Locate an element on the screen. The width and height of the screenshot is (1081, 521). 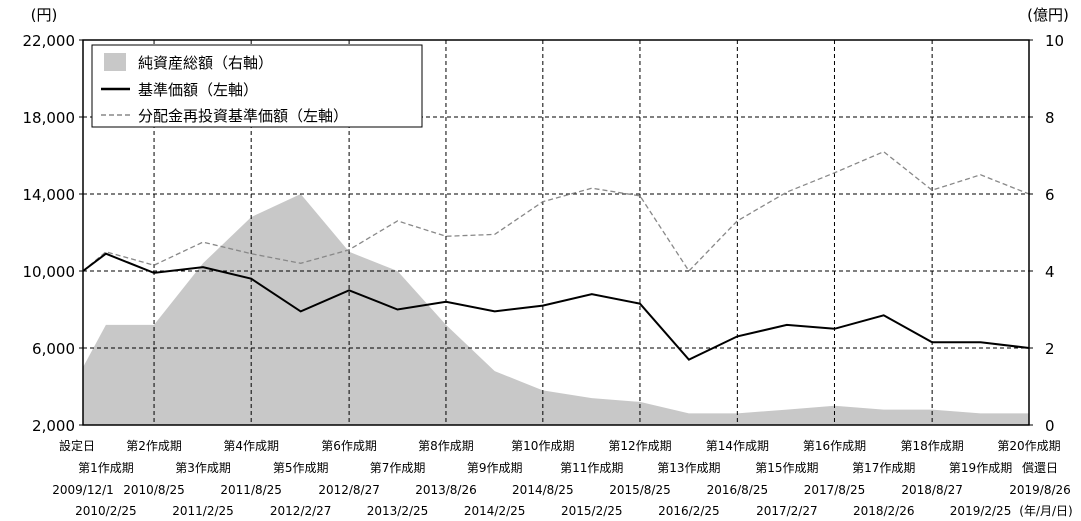
y-left-tick-label: 14,000 is located at coordinates (49, 195).